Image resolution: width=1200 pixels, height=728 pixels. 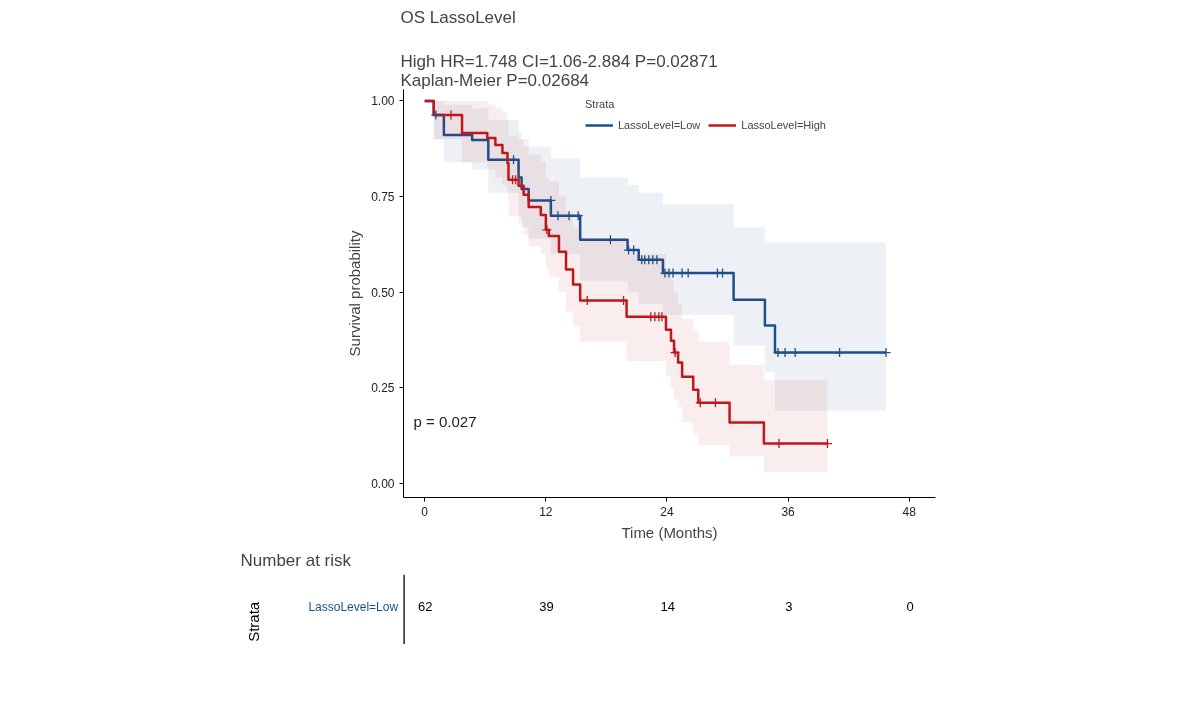 I want to click on data-label: 0, so click(x=910, y=607).